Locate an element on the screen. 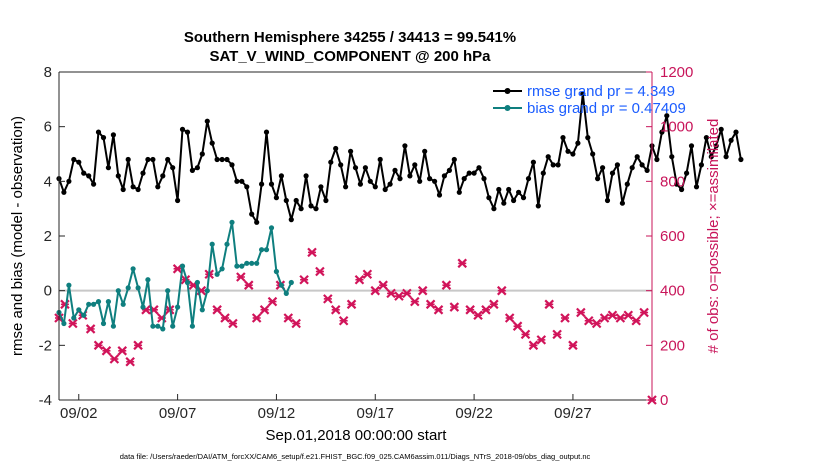 This screenshot has width=830, height=470. legend-bias-label: bias grand pr = 0.47409 is located at coordinates (606, 108).